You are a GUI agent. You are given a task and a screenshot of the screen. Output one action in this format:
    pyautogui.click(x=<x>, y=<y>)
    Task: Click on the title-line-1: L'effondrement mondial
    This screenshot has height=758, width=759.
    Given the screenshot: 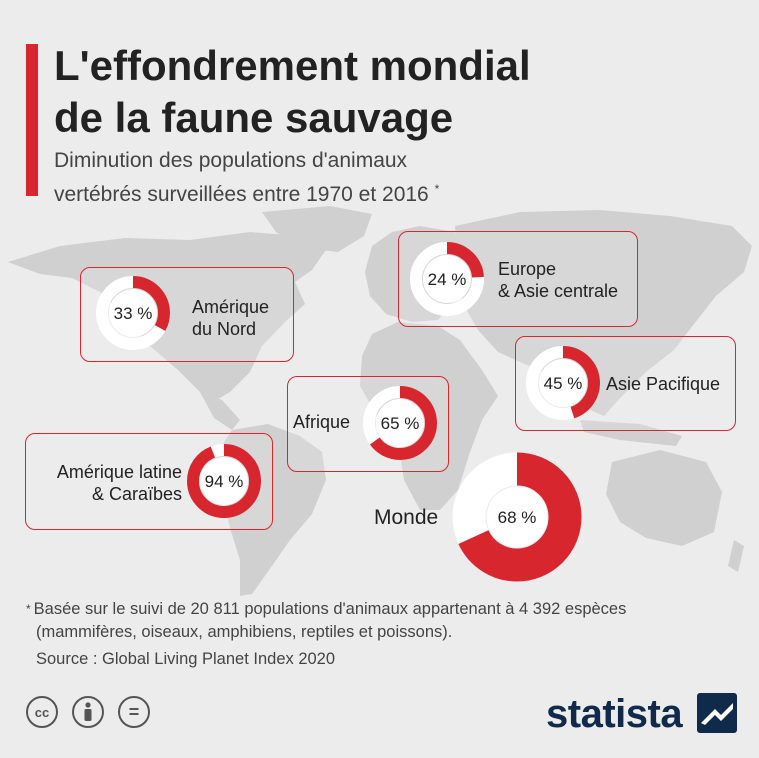 What is the action you would take?
    pyautogui.click(x=292, y=65)
    